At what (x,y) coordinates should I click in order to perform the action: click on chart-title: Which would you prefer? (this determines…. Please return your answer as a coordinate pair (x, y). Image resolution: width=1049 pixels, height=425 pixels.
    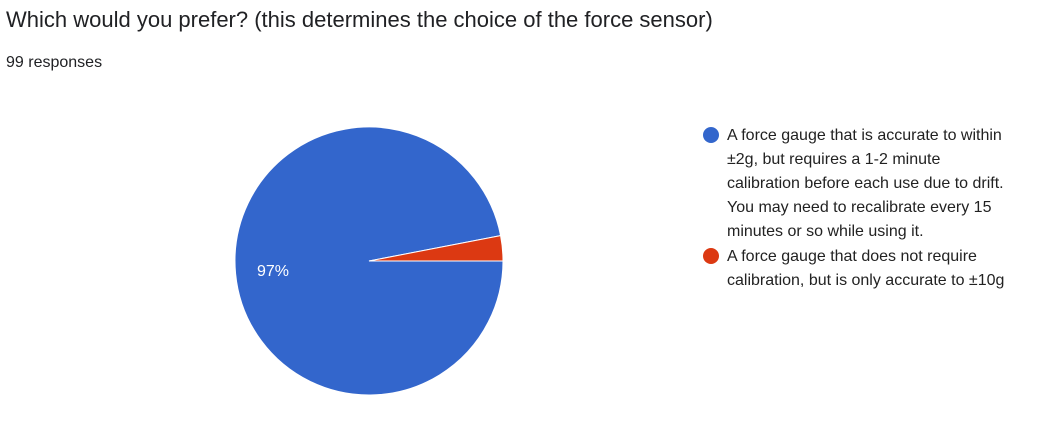
    Looking at the image, I should click on (359, 19).